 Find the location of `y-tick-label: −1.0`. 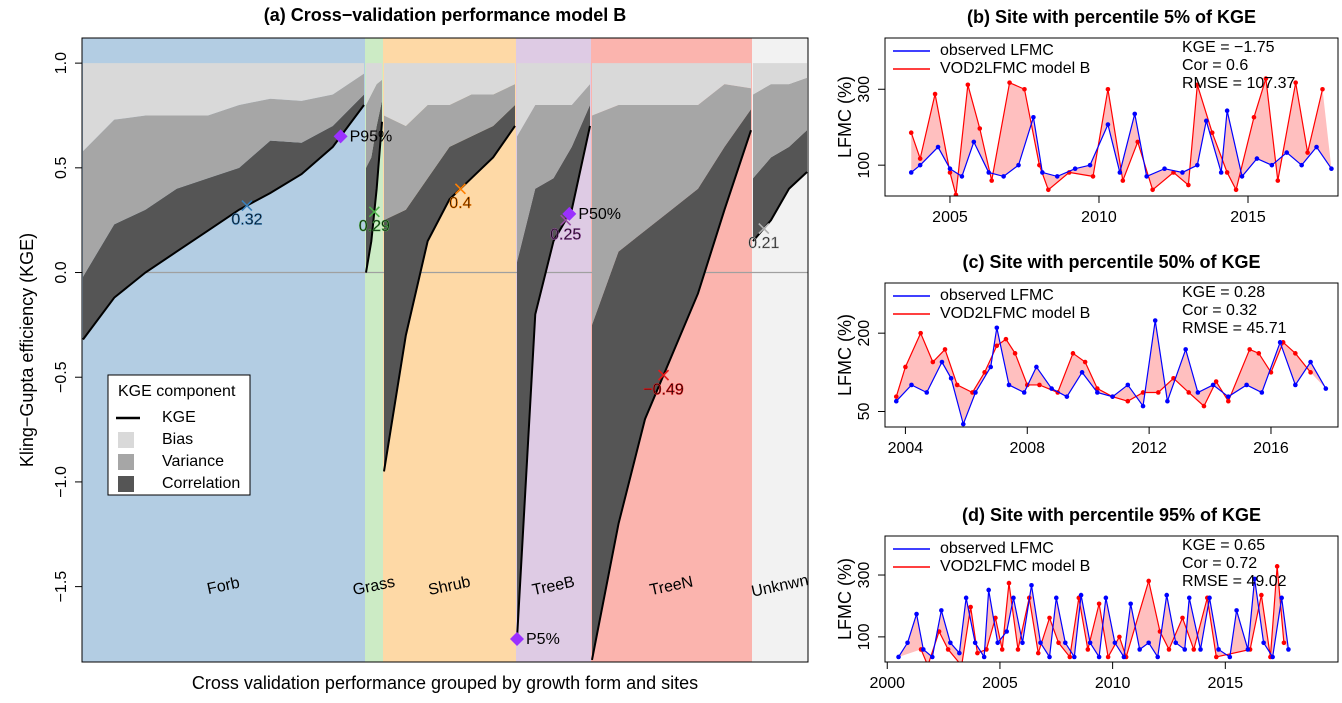

y-tick-label: −1.0 is located at coordinates (61, 482).